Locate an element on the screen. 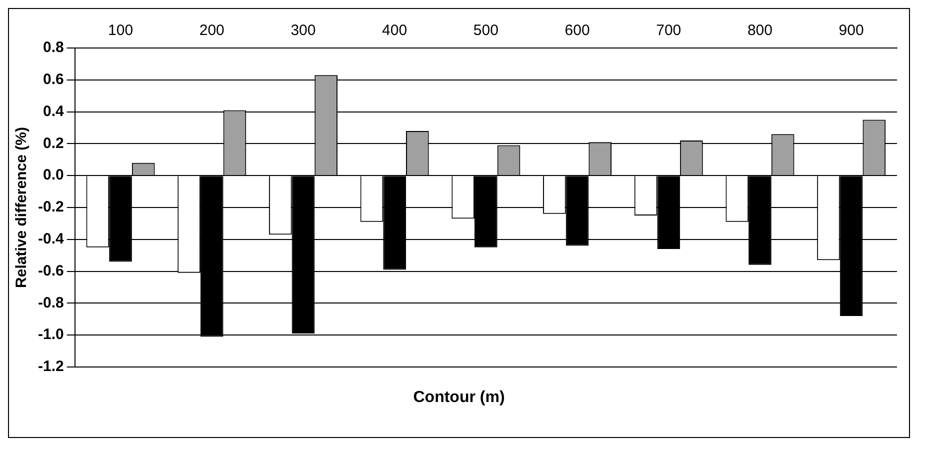 The width and height of the screenshot is (928, 453). x-tick-label: 300 is located at coordinates (303, 31).